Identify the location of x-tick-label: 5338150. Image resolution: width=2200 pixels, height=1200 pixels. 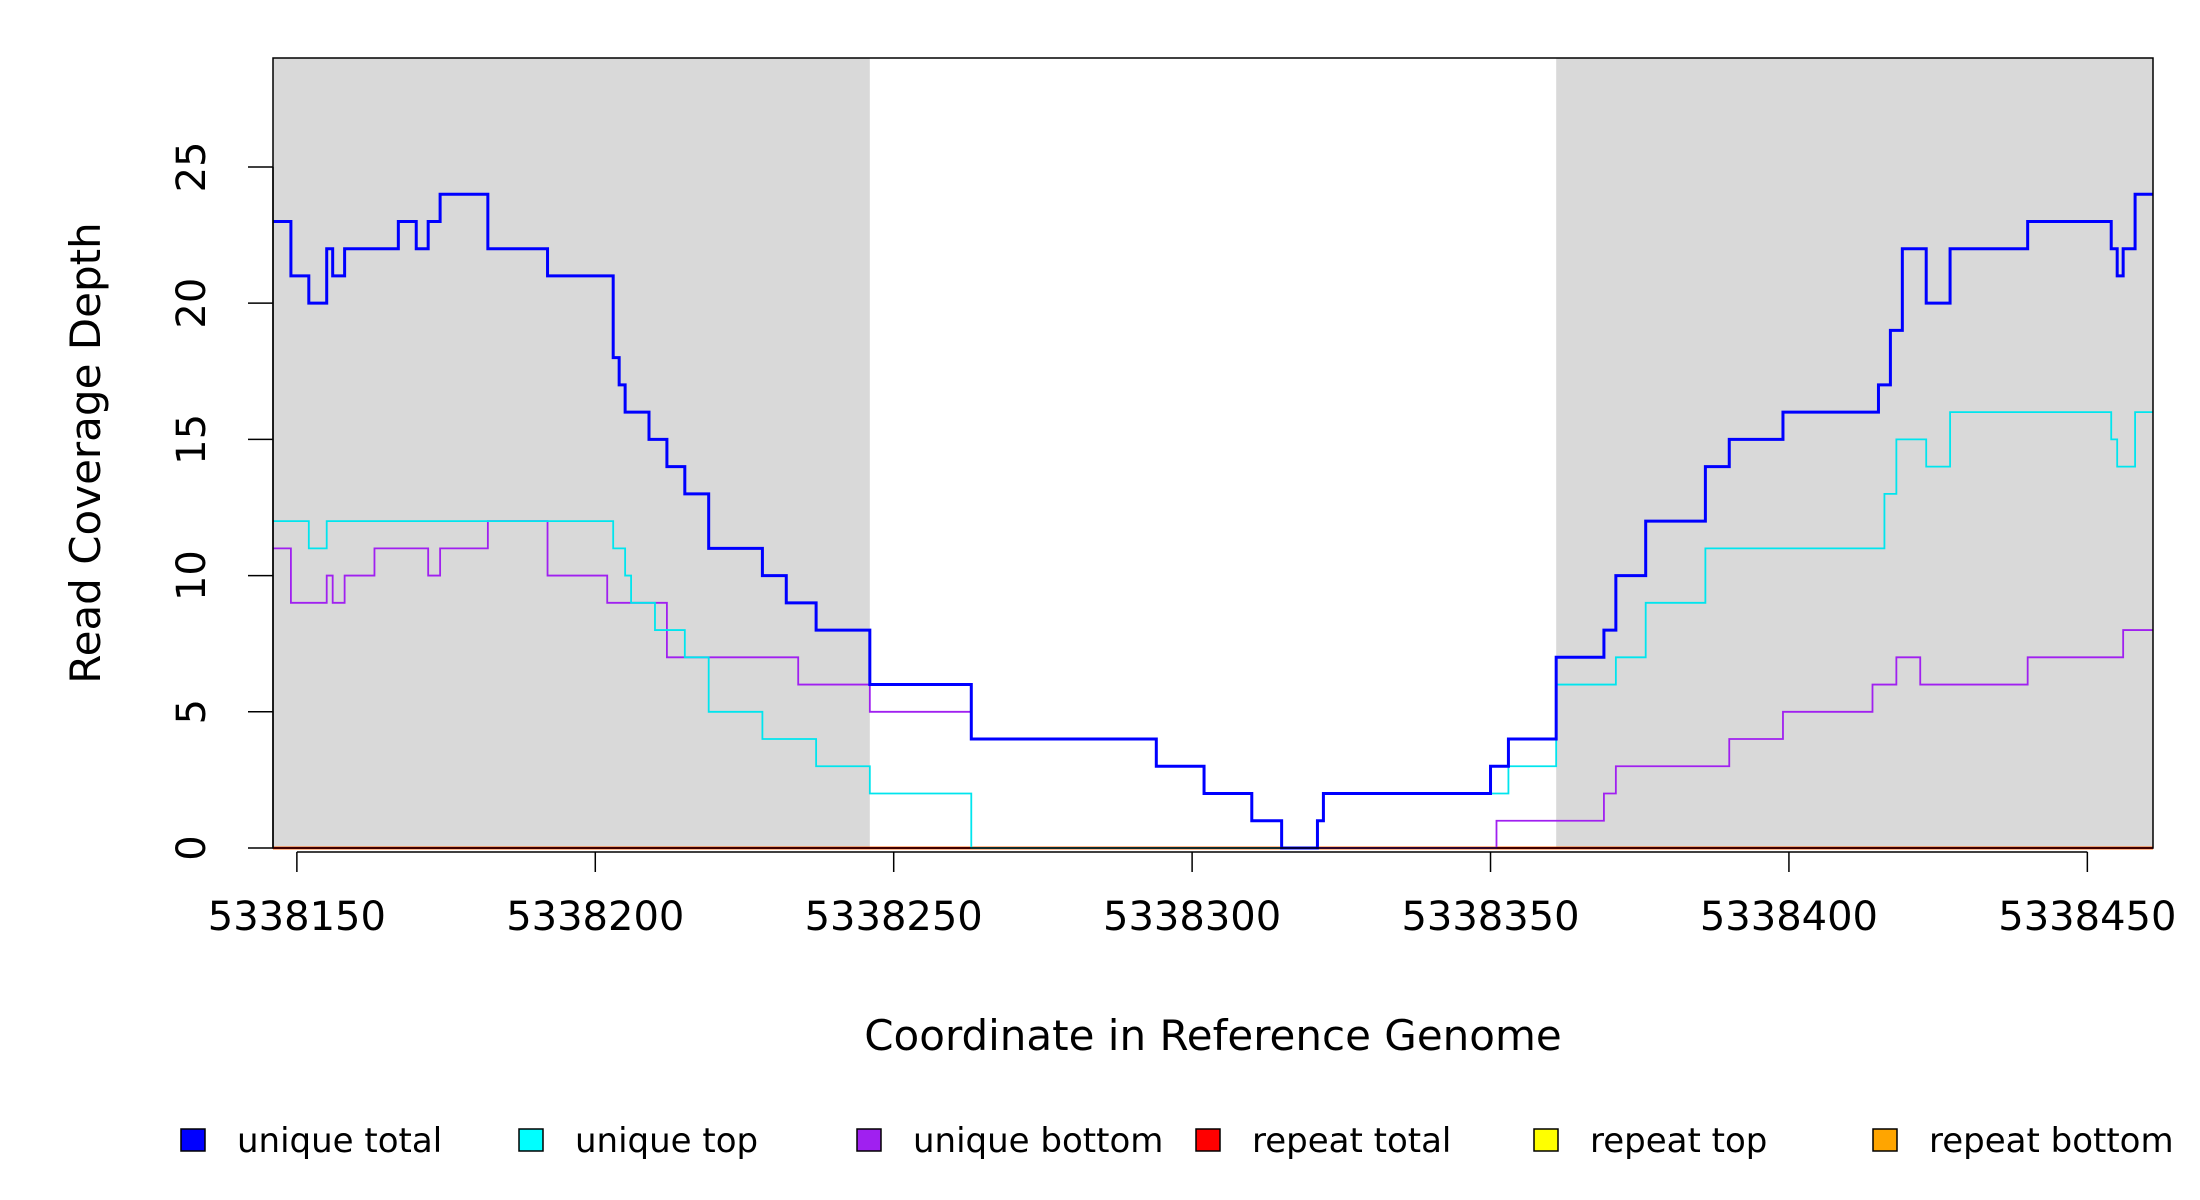
(297, 917).